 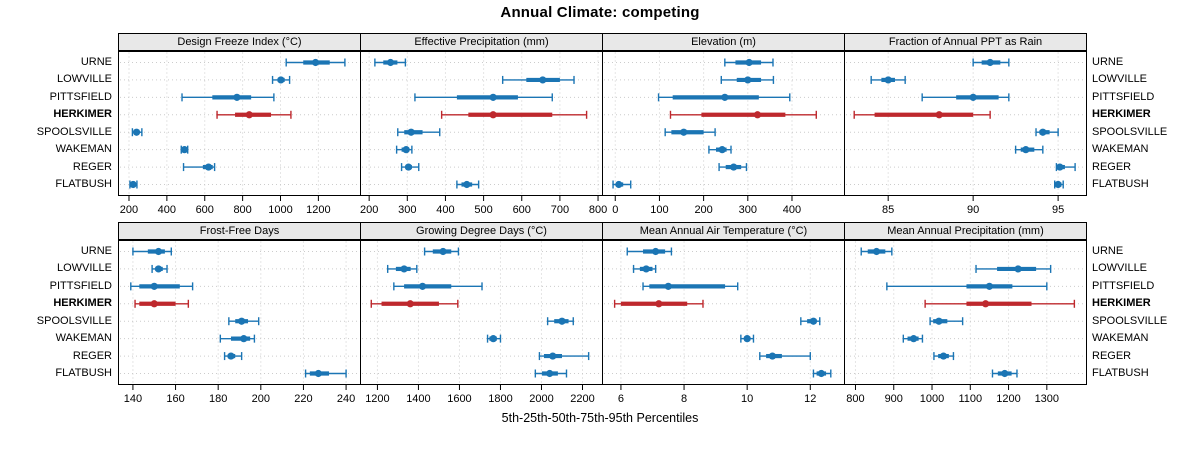 What do you see at coordinates (706, 206) in the screenshot?
I see `x-axis: 0 100 200 300 400` at bounding box center [706, 206].